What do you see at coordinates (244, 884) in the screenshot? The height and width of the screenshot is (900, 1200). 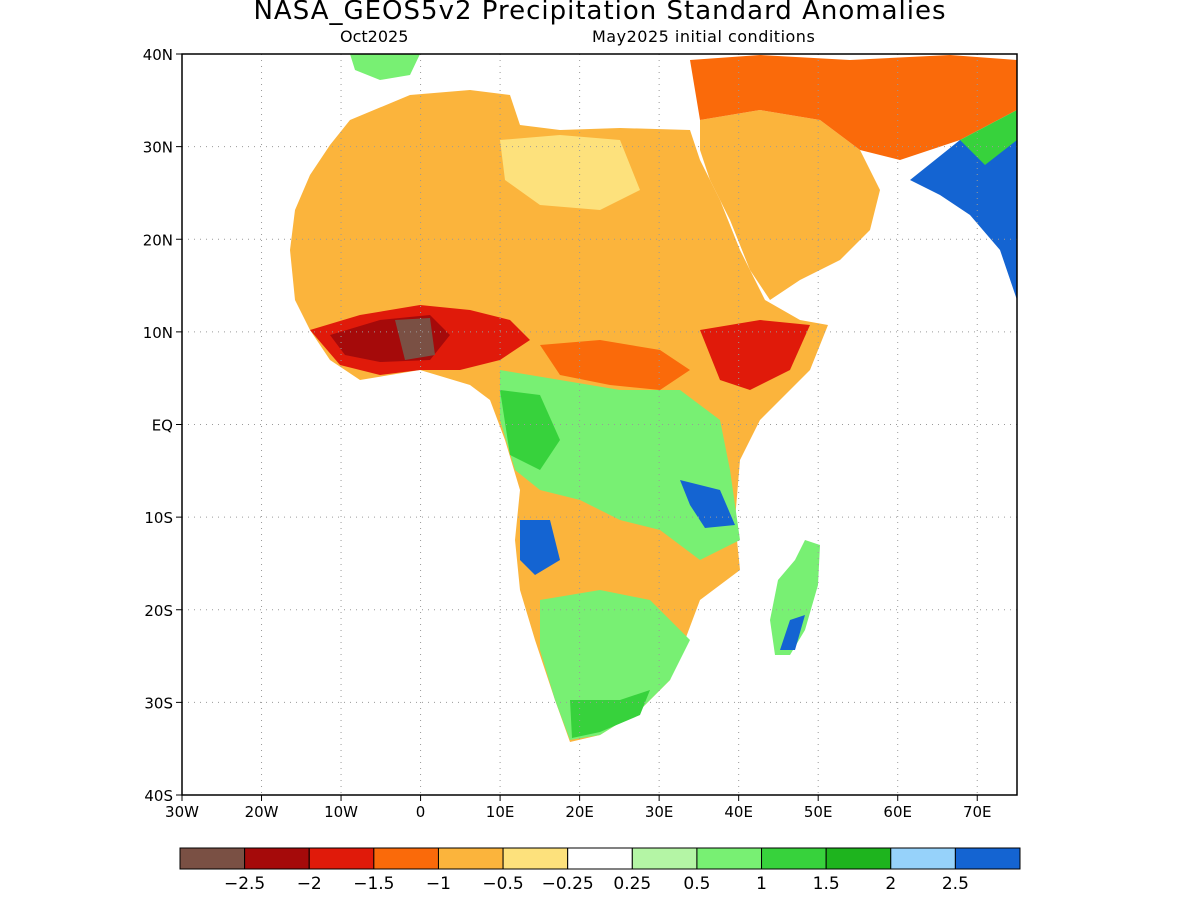 I see `colorbar-label: −2.5` at bounding box center [244, 884].